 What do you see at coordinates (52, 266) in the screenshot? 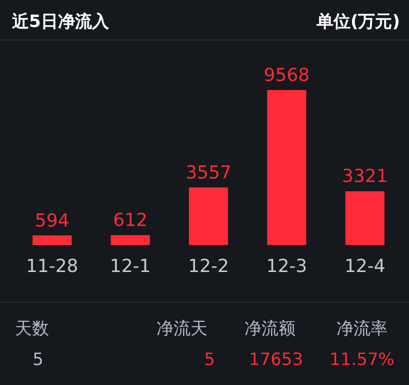
I see `x-tick-label: 11-28` at bounding box center [52, 266].